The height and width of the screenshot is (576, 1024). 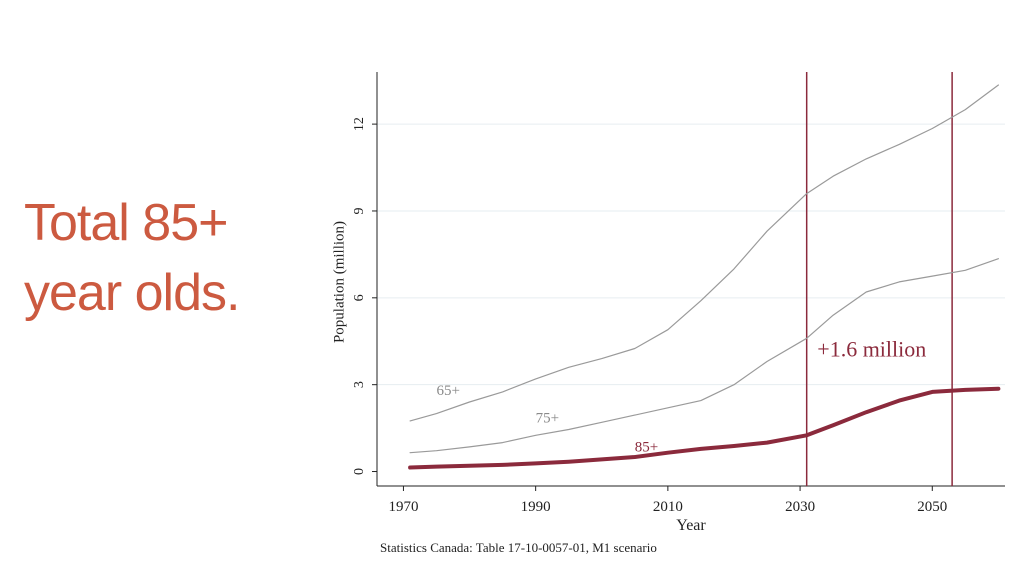 I want to click on x-tick-label-1990: 1990, so click(x=536, y=507).